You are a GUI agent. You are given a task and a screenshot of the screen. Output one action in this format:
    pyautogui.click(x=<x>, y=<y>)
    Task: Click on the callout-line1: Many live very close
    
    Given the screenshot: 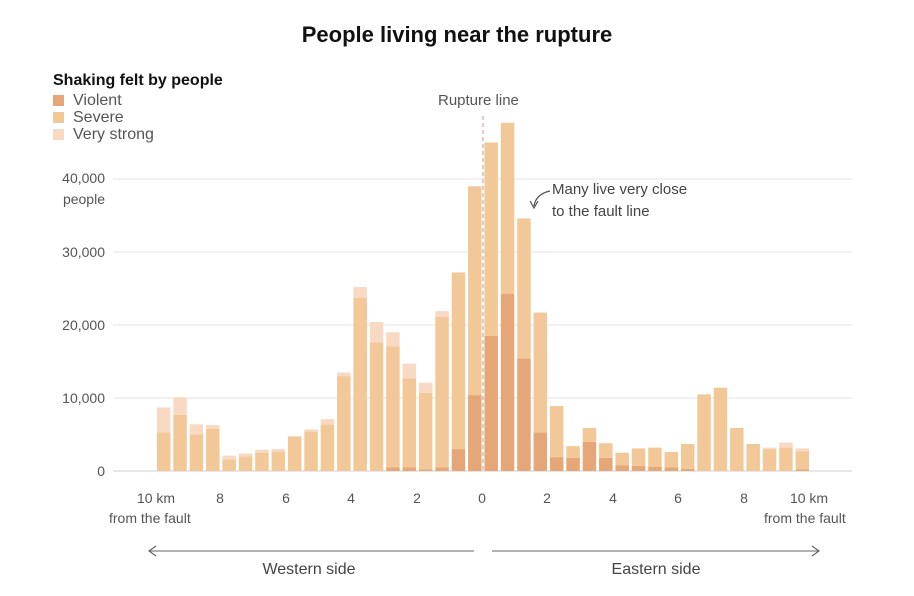 What is the action you would take?
    pyautogui.click(x=620, y=189)
    